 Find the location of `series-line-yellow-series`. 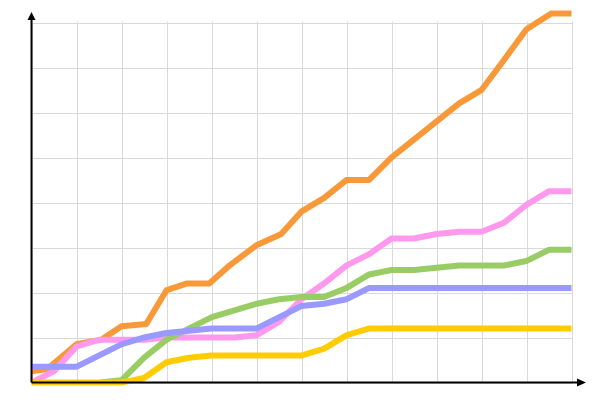

series-line-yellow-series is located at coordinates (301, 355).